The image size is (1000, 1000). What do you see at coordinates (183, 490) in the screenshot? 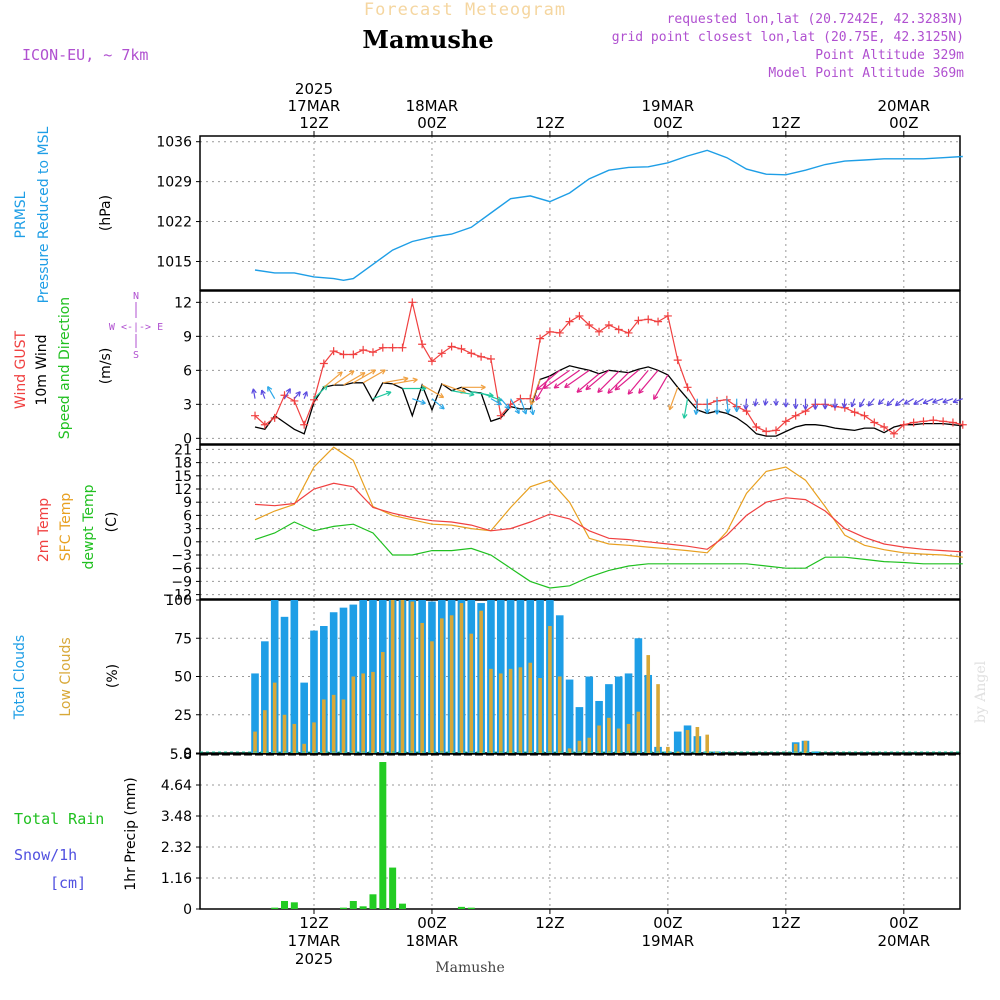
I see `y-tick-label: 12` at bounding box center [183, 490].